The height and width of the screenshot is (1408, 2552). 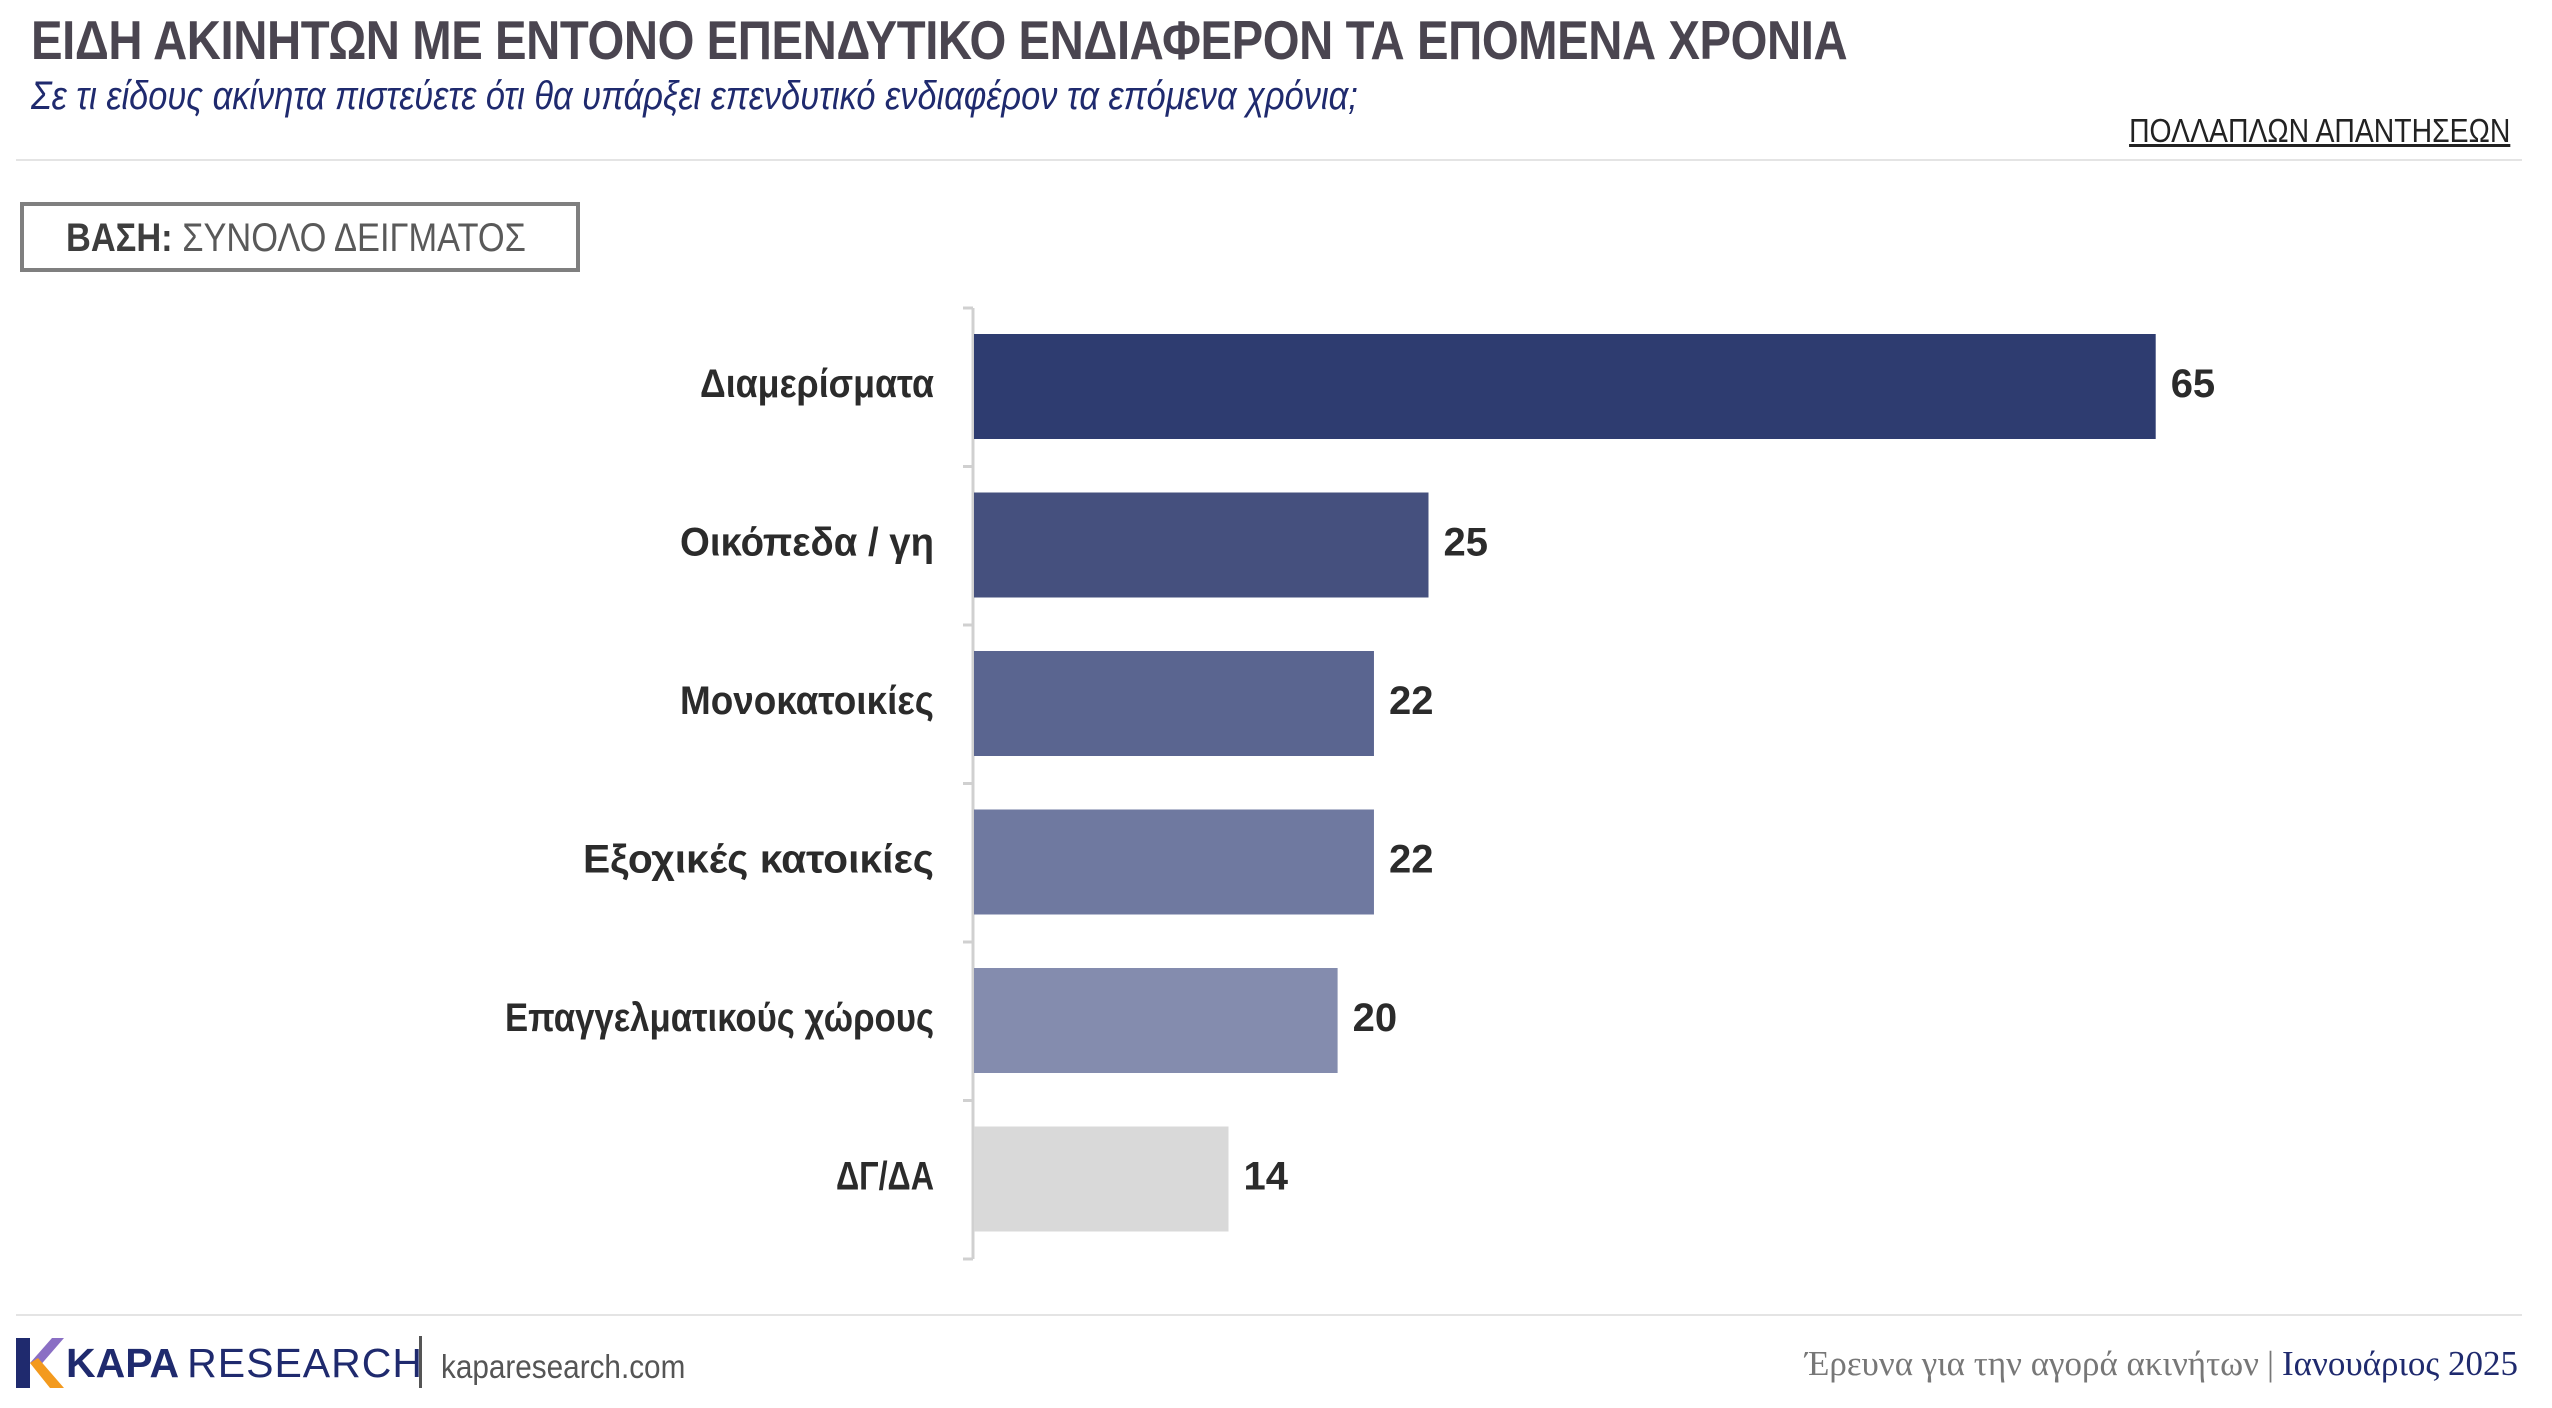 What do you see at coordinates (2319, 130) in the screenshot?
I see `multiple-answers-note: ΠΟΛΛΑΠΛΩΝ ΑΠΑΝΤΗΣΕΩΝ` at bounding box center [2319, 130].